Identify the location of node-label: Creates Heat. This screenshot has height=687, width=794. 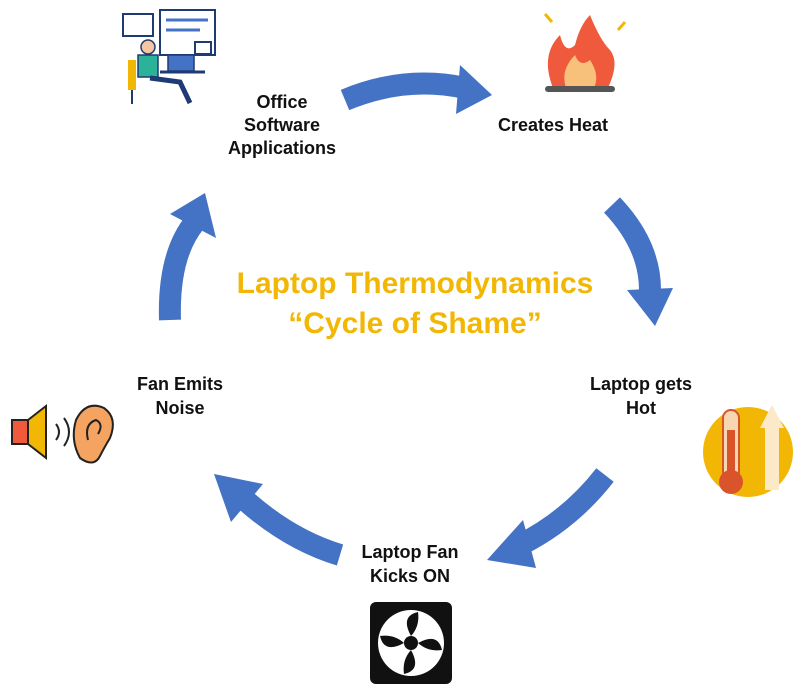
(553, 125).